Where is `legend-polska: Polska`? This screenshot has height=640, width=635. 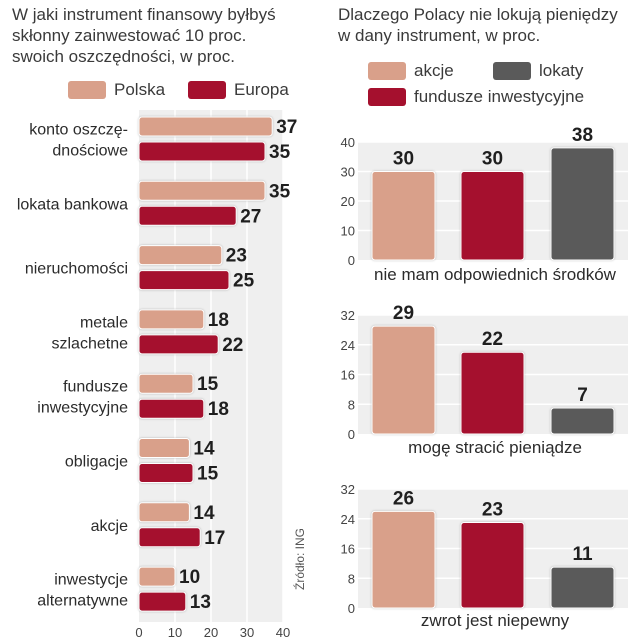
legend-polska: Polska is located at coordinates (116, 90).